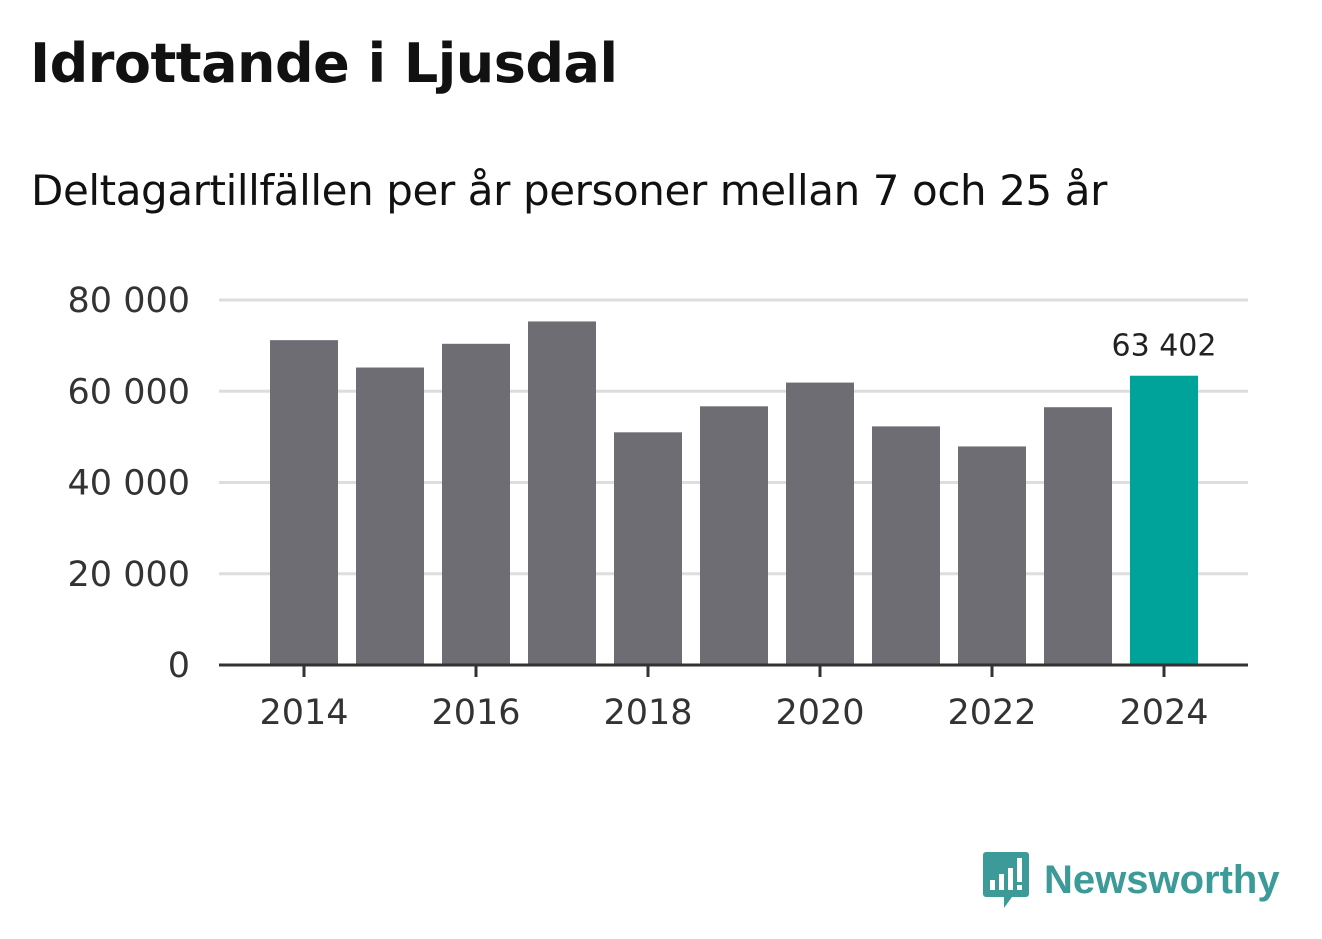 The height and width of the screenshot is (939, 1322). I want to click on x-tick-label: 2024, so click(1163, 713).